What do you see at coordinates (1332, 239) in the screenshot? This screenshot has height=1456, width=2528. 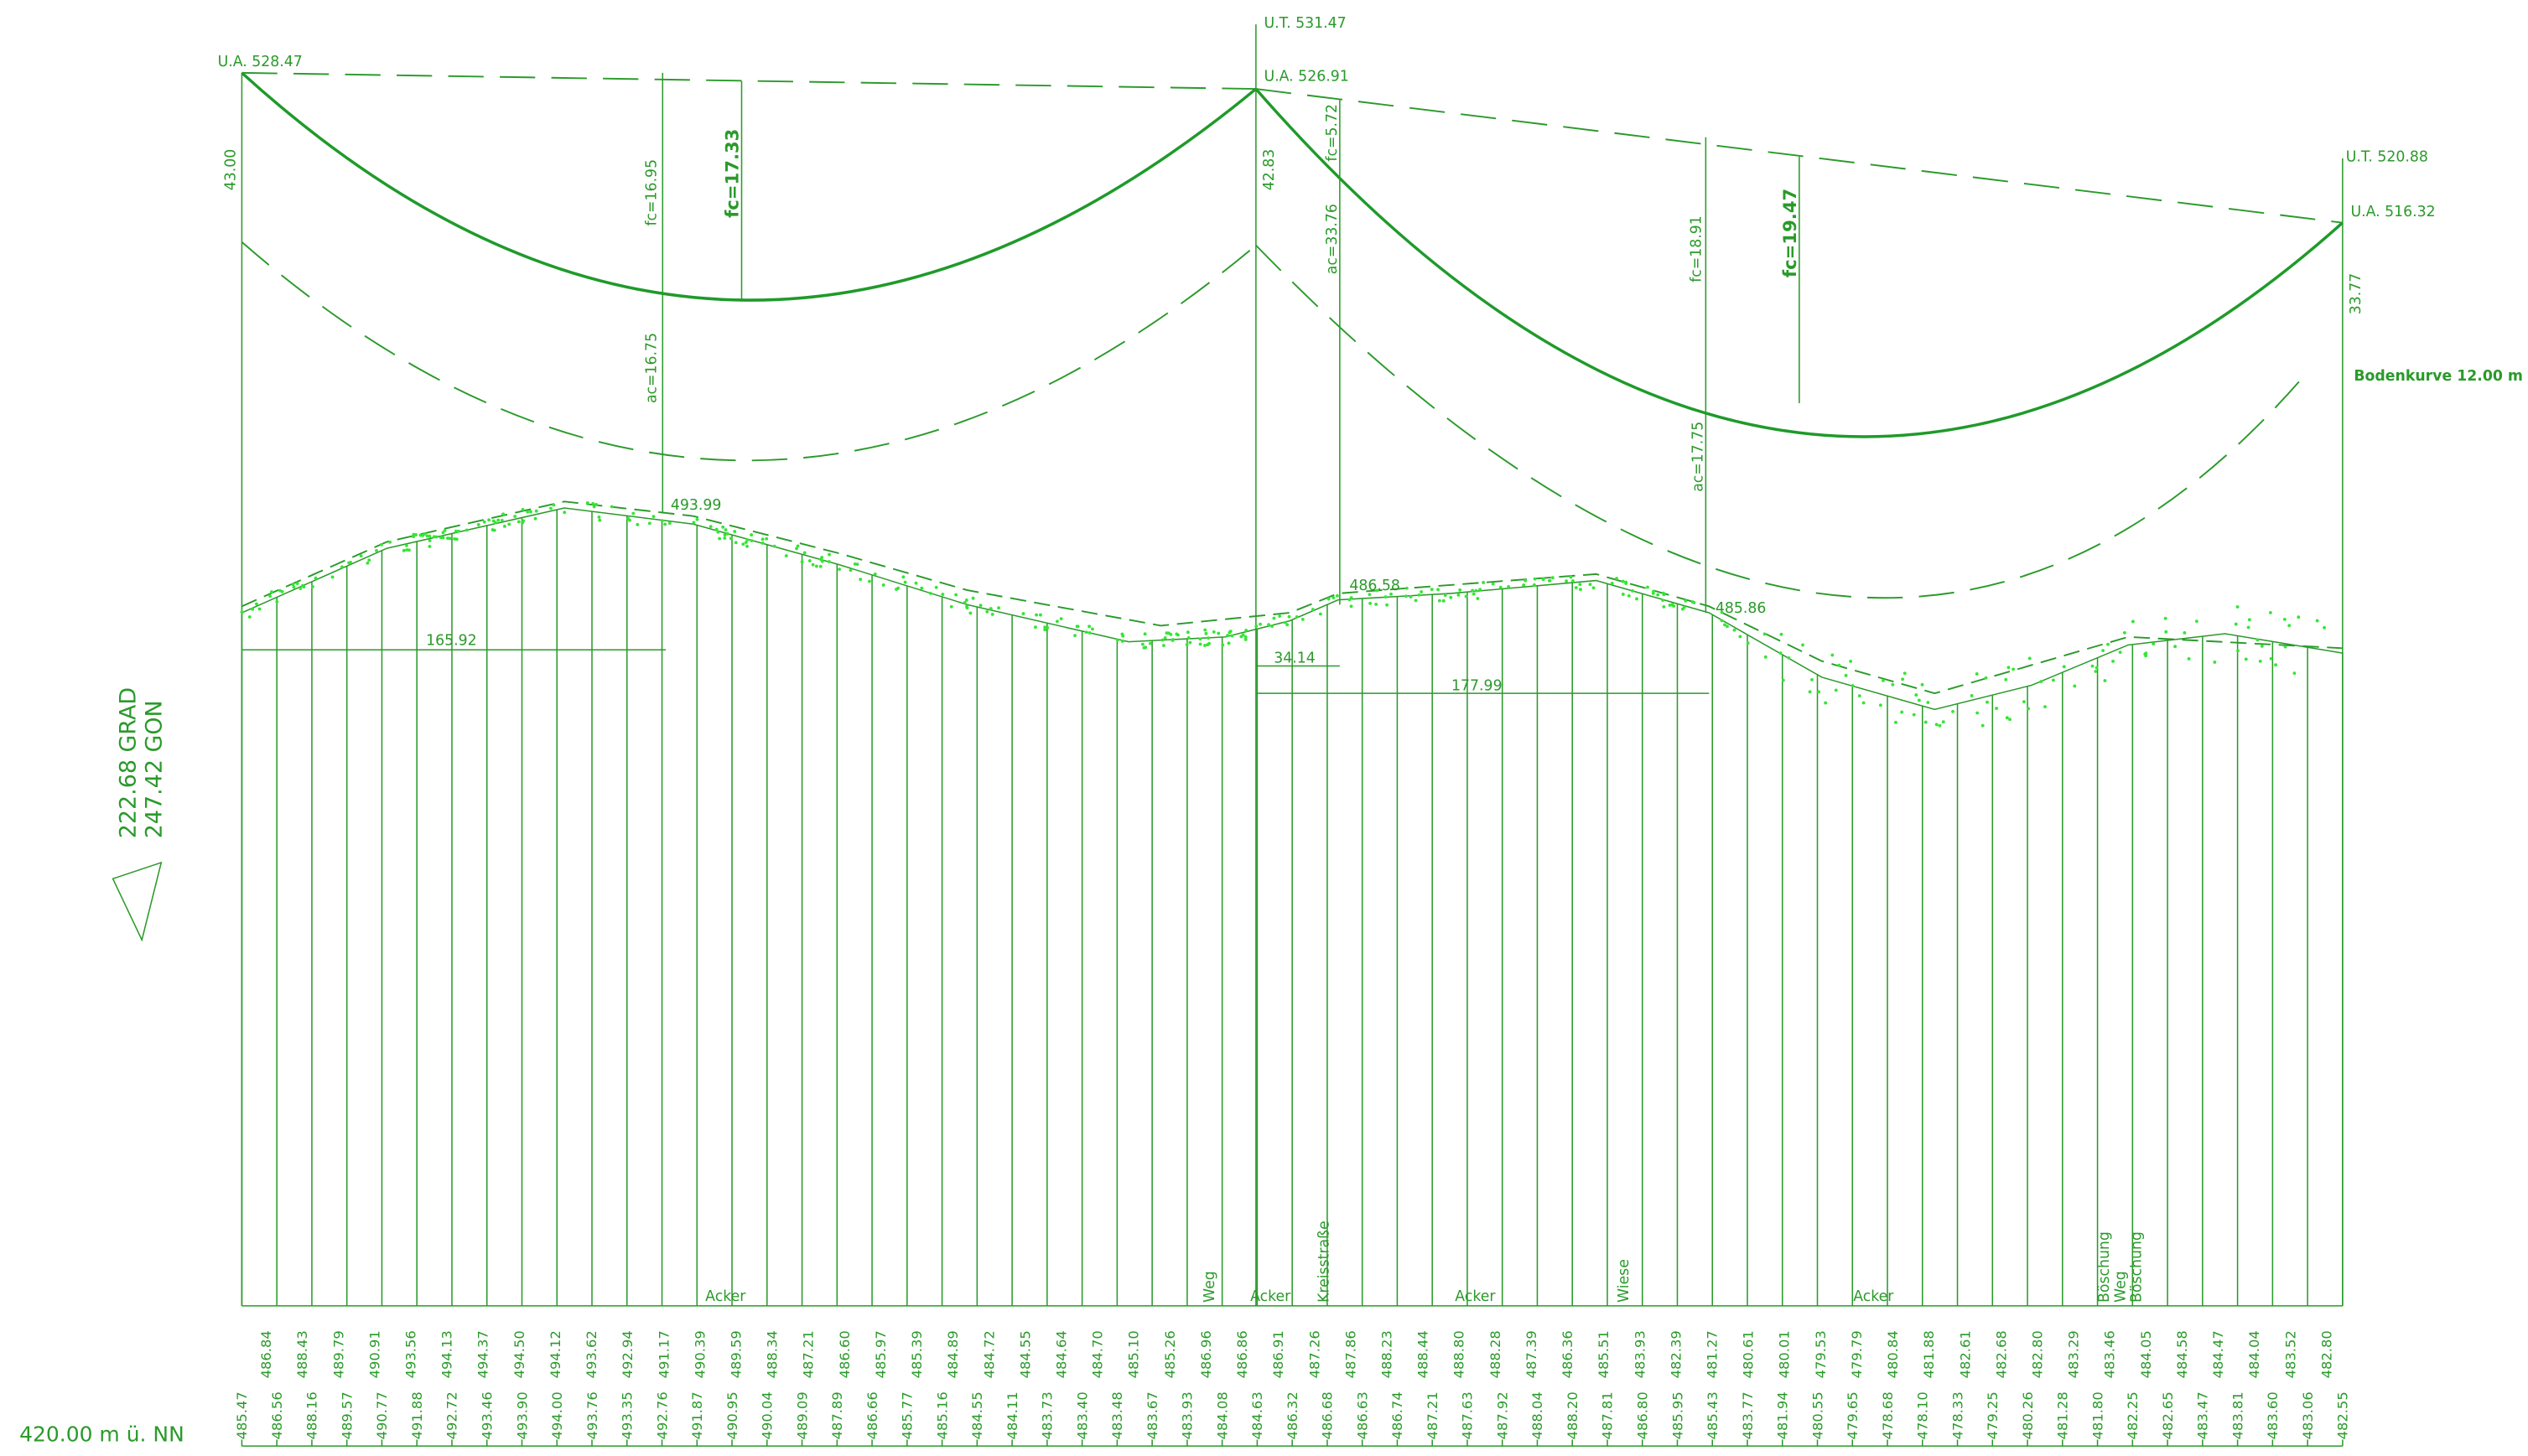 I see `clearance: ac=33.76` at bounding box center [1332, 239].